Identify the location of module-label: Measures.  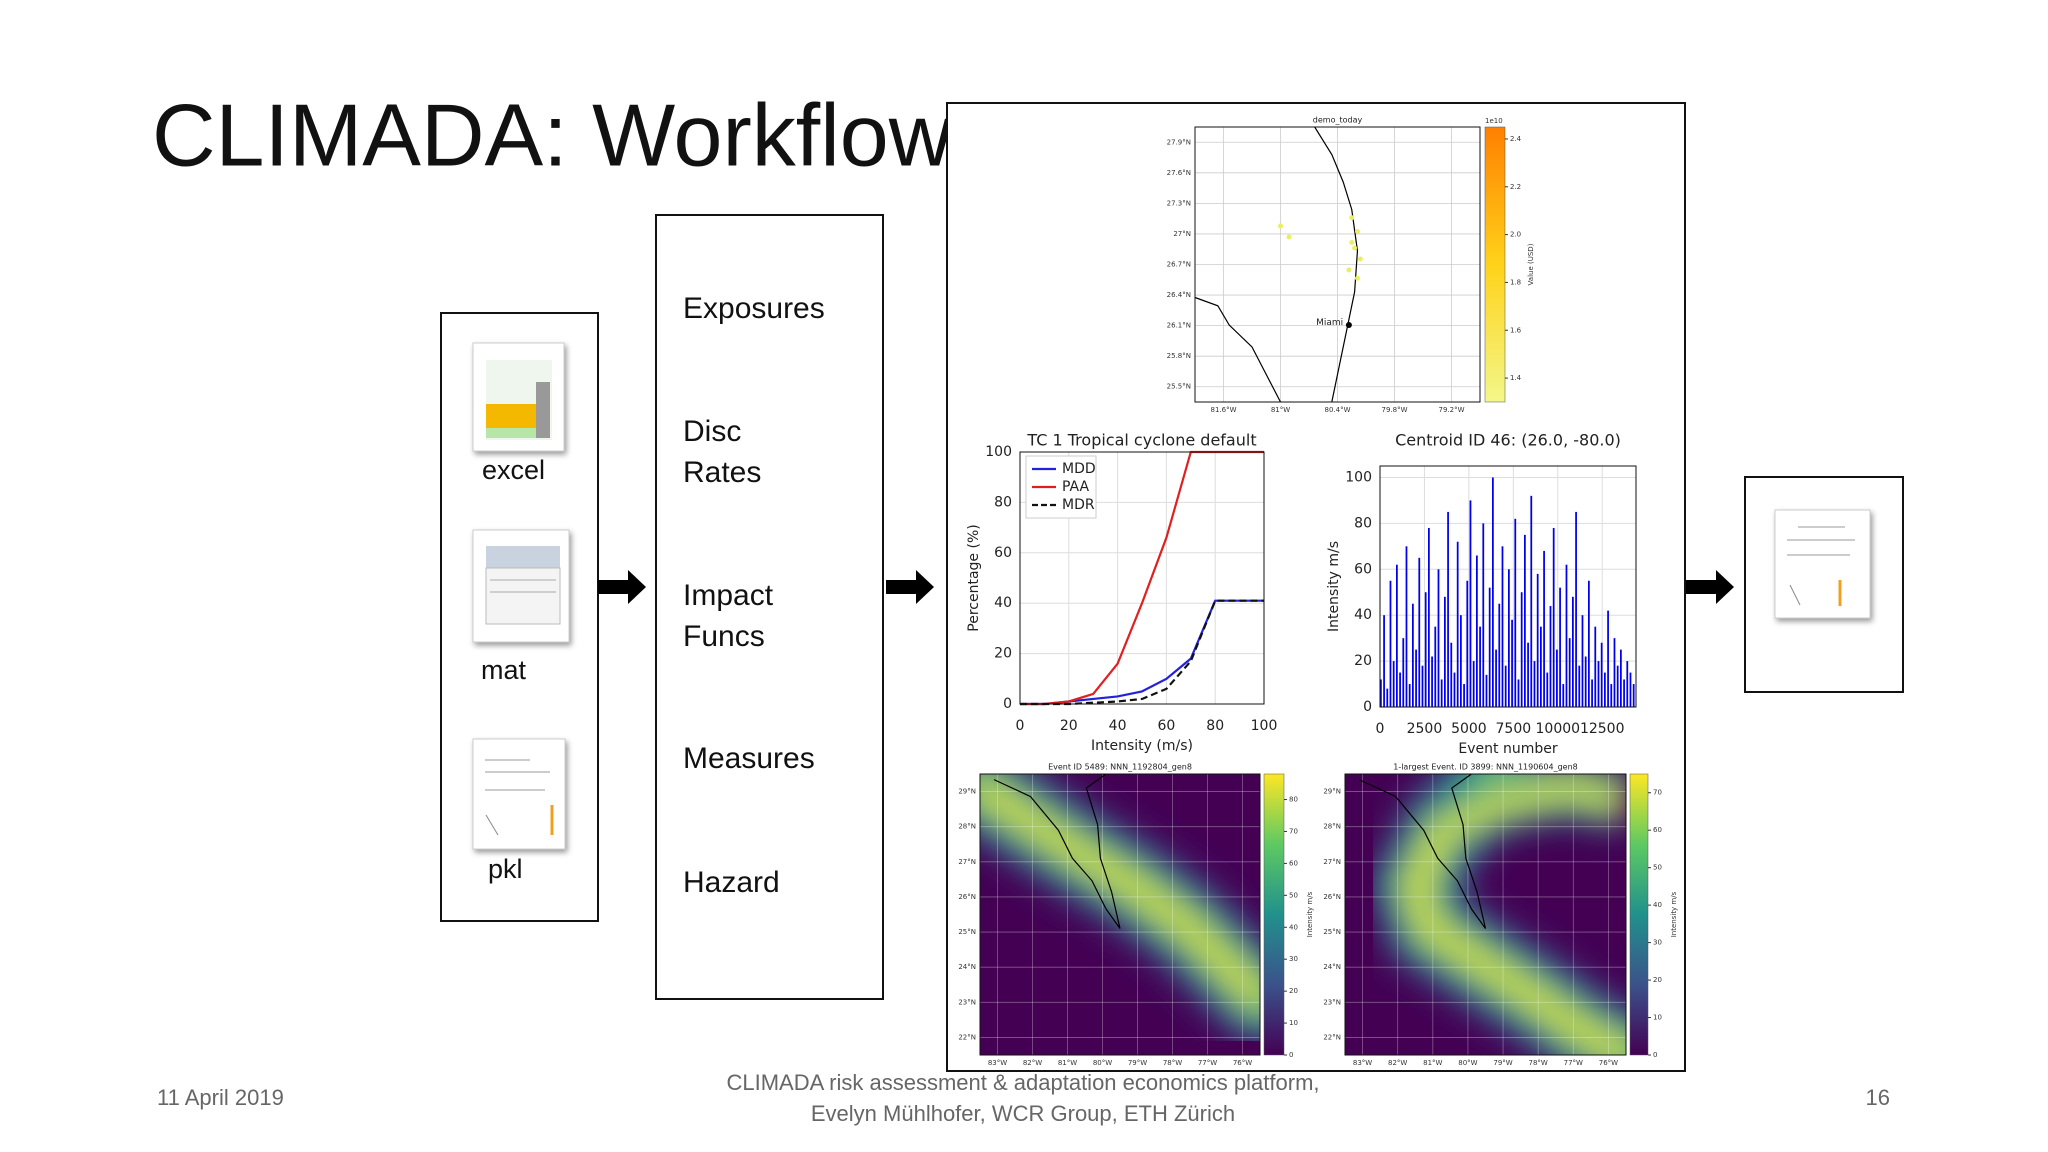
(749, 758).